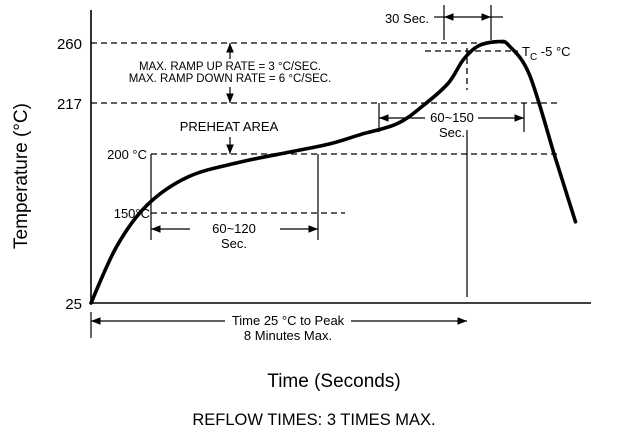 The width and height of the screenshot is (618, 436). Describe the element at coordinates (69, 44) in the screenshot. I see `y-tick-260: 260` at that location.